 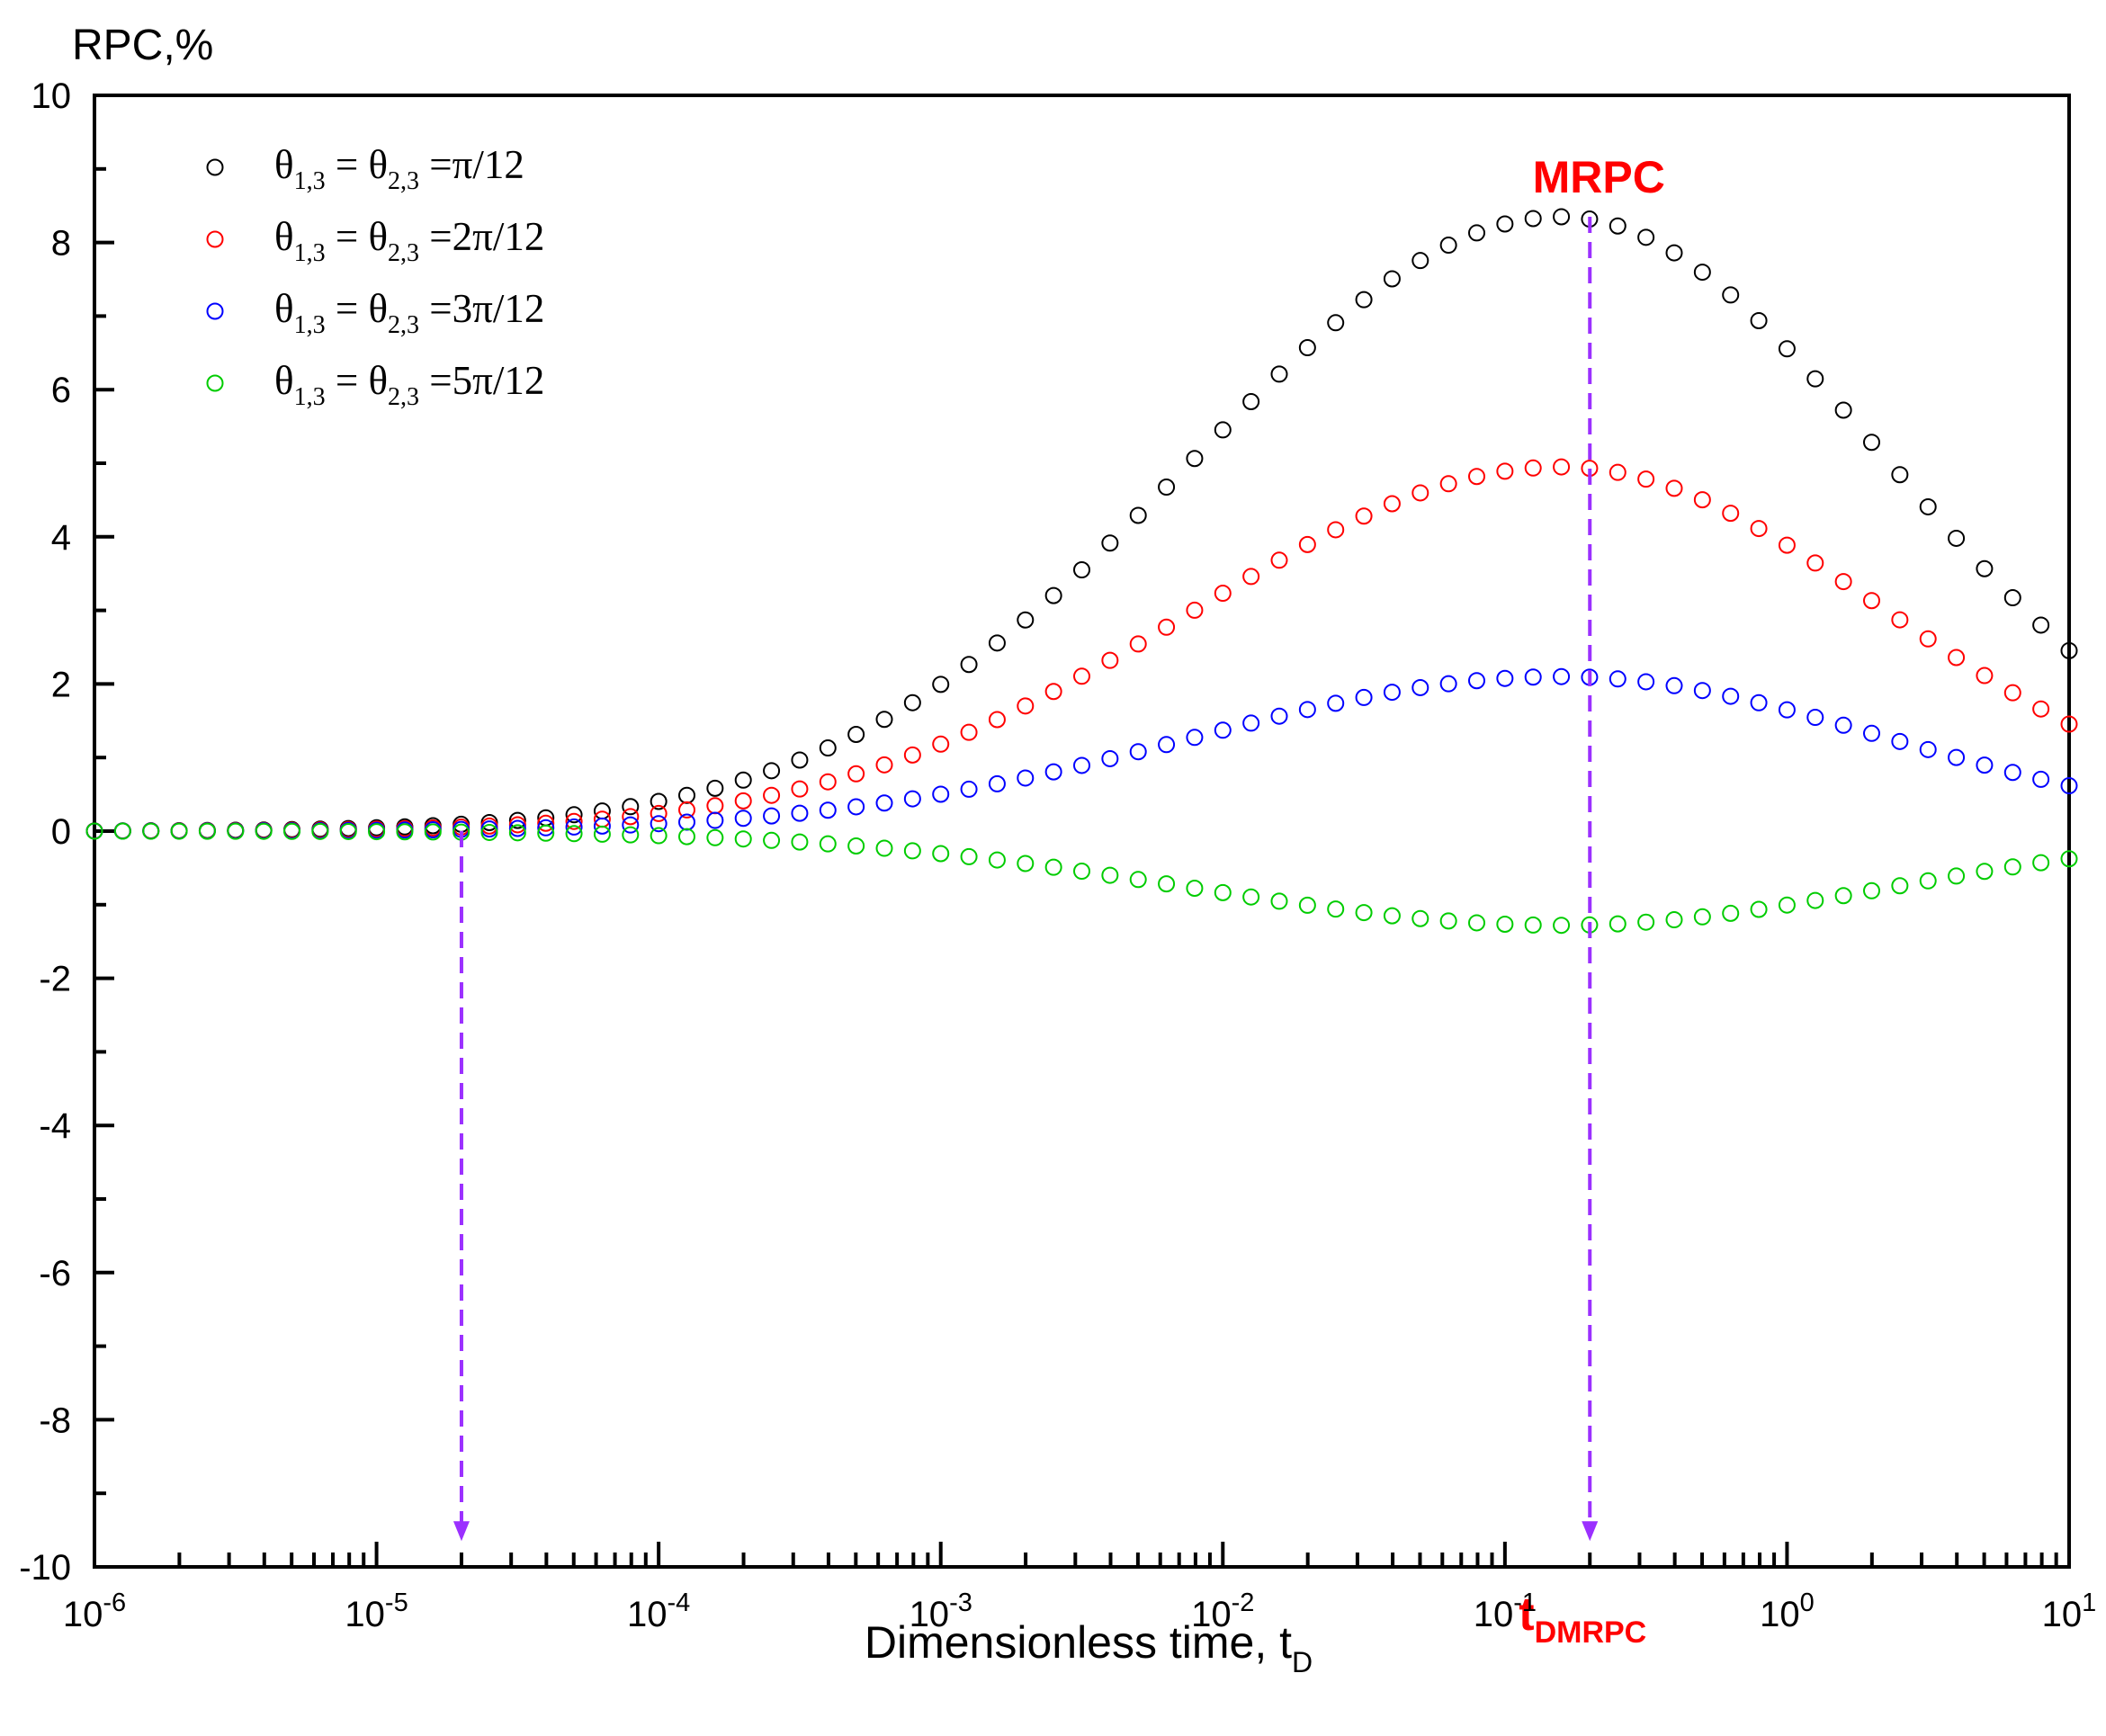 I want to click on y-tick-label: -10, so click(x=45, y=1568).